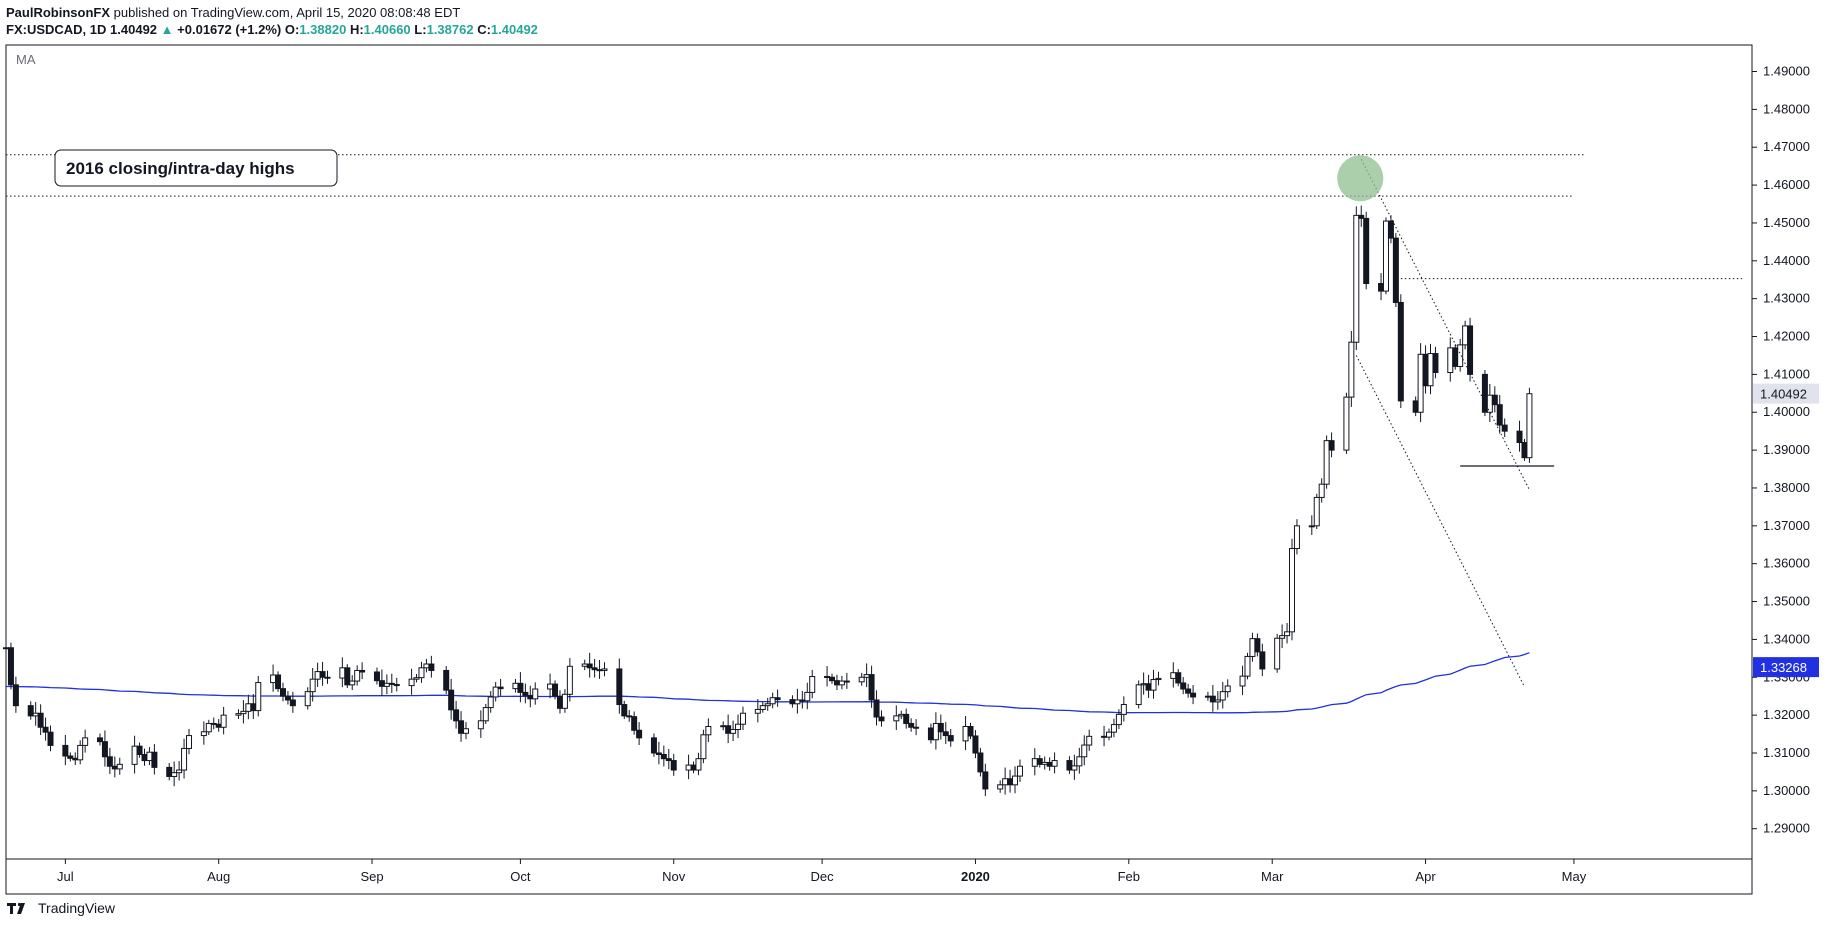 Image resolution: width=1828 pixels, height=930 pixels. Describe the element at coordinates (77, 908) in the screenshot. I see `footer-brand: TradingView` at that location.